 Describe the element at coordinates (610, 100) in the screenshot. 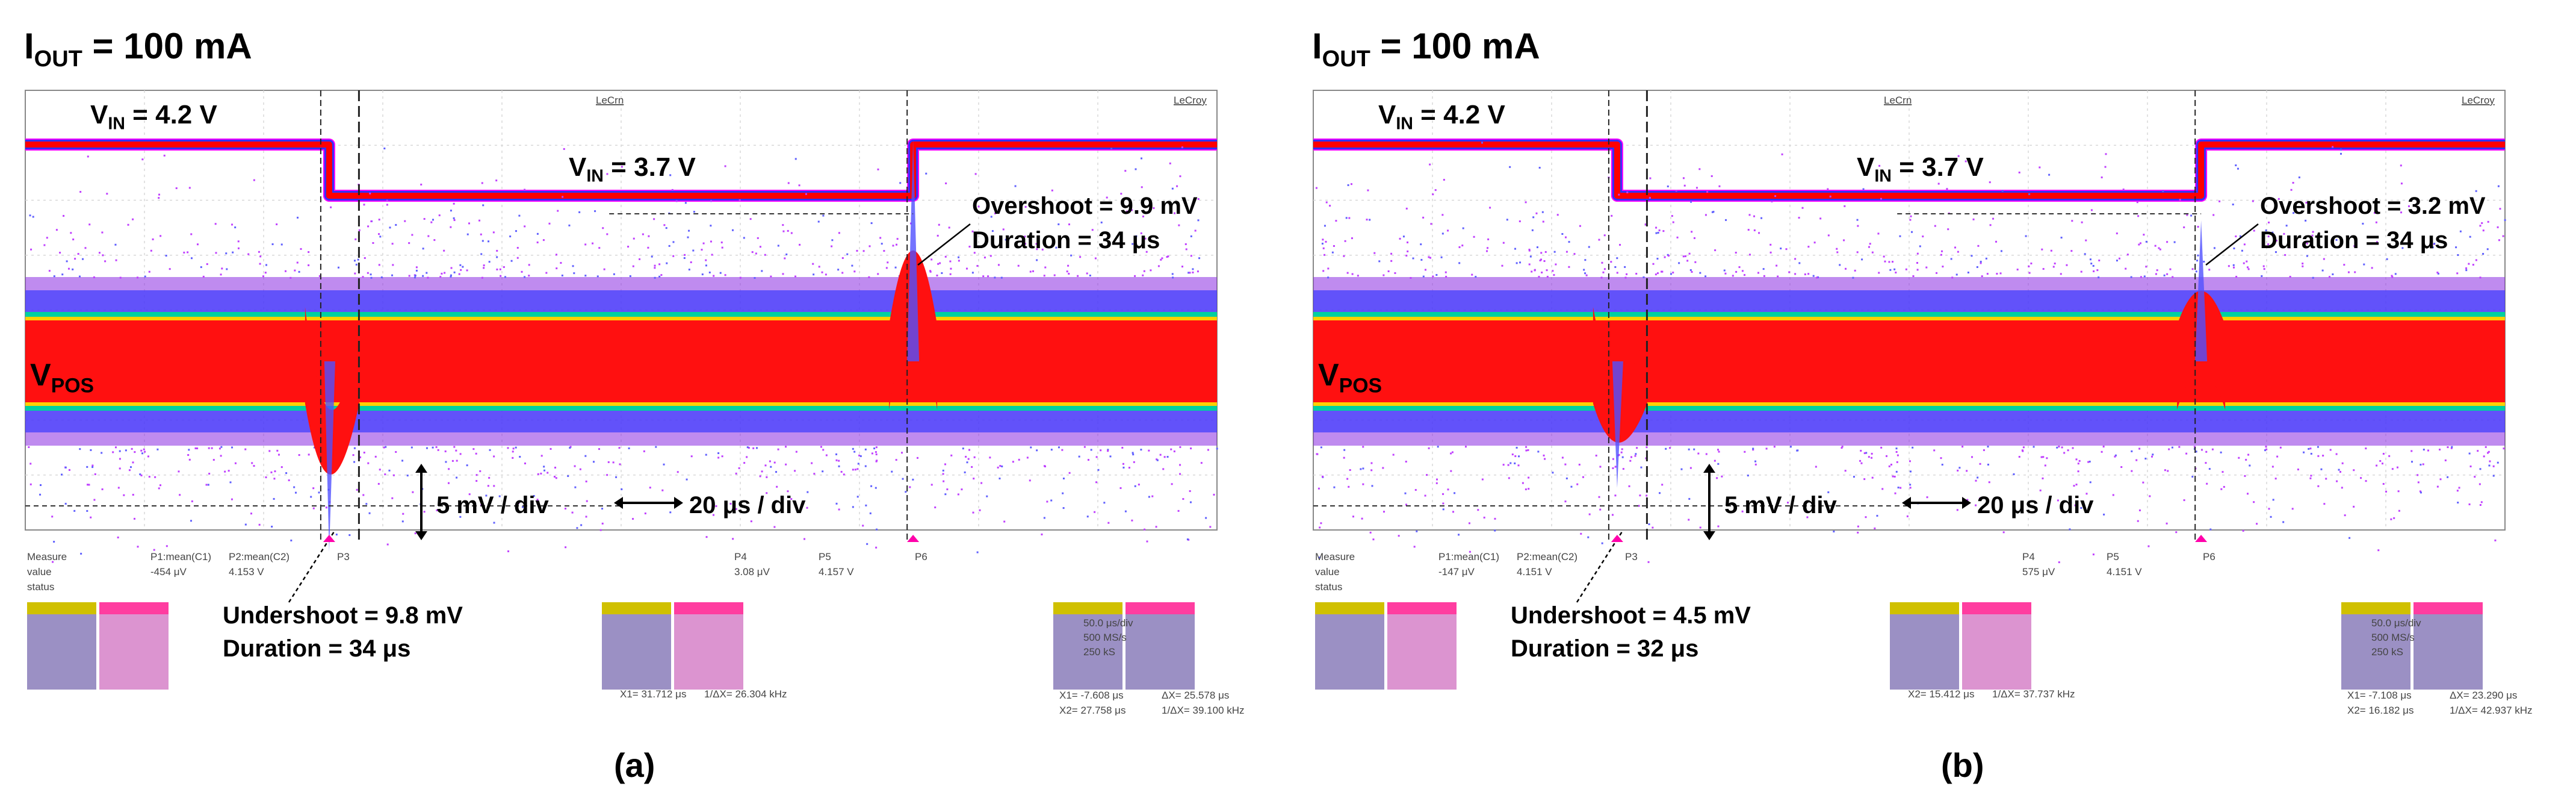

I see `brand-text: LeCrn` at that location.